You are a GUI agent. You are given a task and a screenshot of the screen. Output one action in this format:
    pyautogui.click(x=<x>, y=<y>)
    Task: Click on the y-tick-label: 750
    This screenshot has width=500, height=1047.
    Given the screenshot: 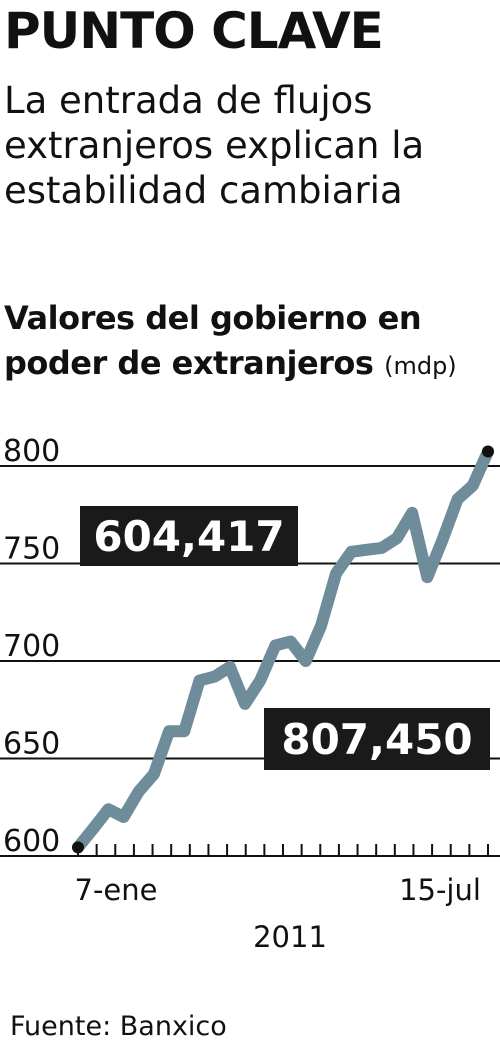 What is the action you would take?
    pyautogui.click(x=31, y=549)
    